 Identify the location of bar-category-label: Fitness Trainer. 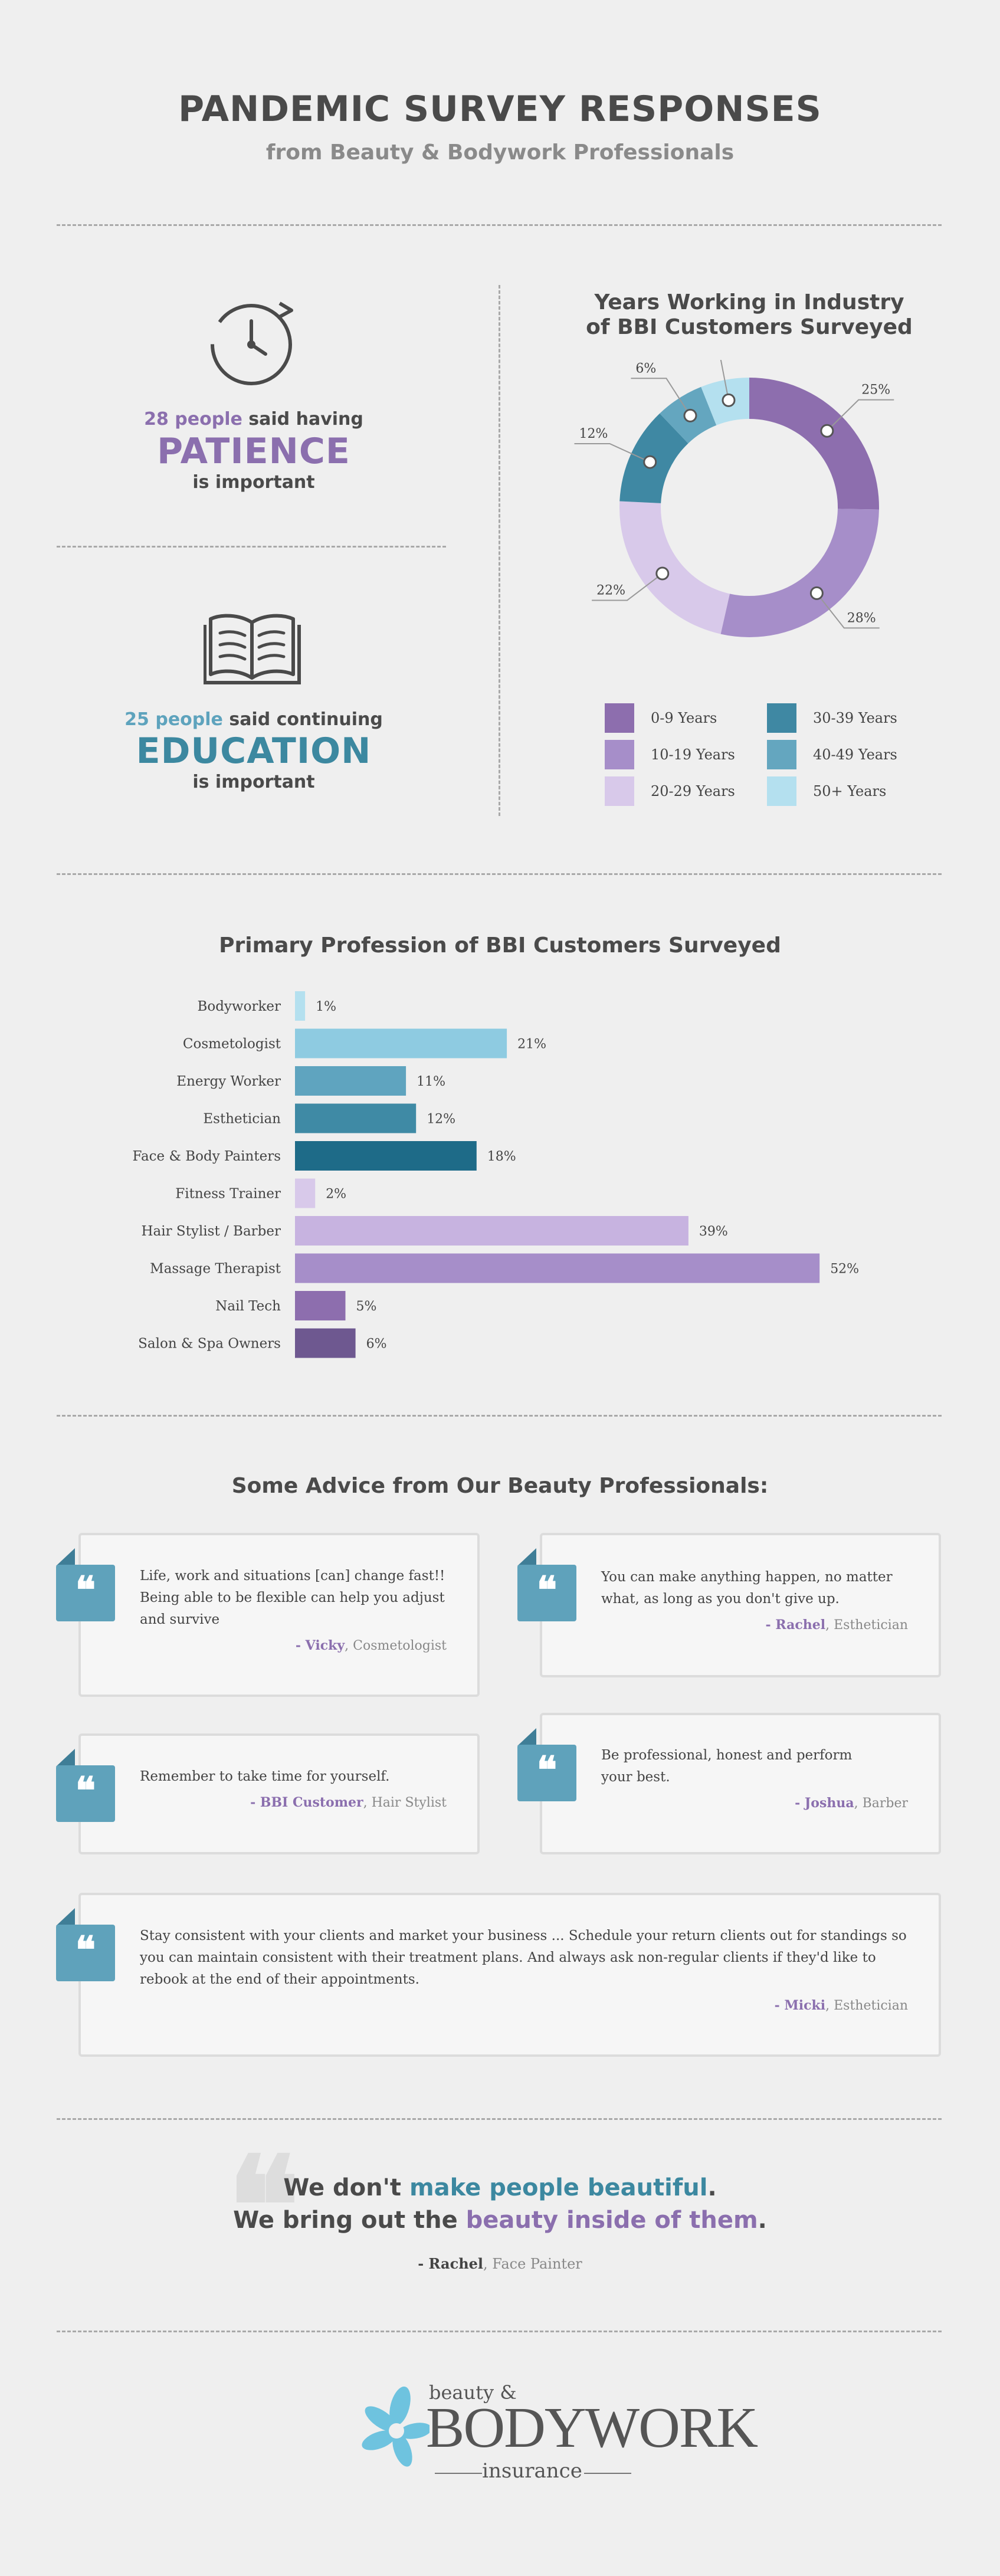
(228, 1194).